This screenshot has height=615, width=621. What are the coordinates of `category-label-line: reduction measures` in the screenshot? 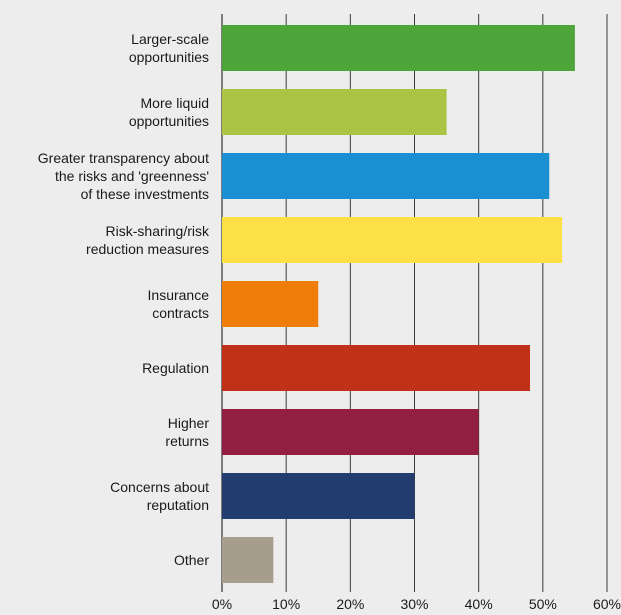 It's located at (147, 249).